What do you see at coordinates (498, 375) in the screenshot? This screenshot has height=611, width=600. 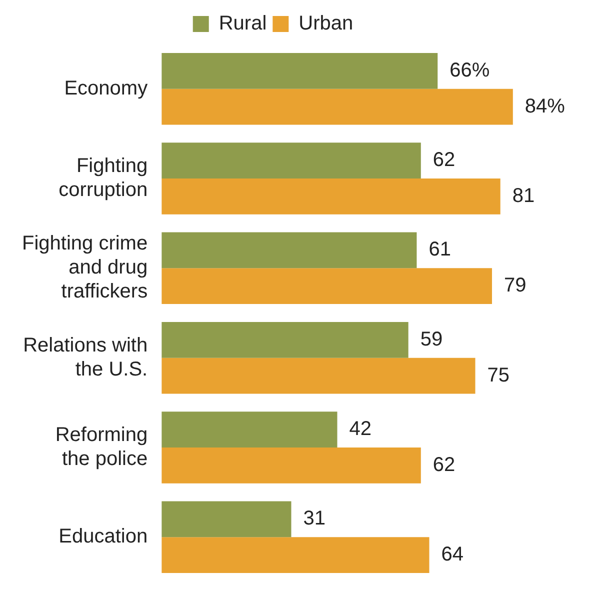 I see `data-label: 75` at bounding box center [498, 375].